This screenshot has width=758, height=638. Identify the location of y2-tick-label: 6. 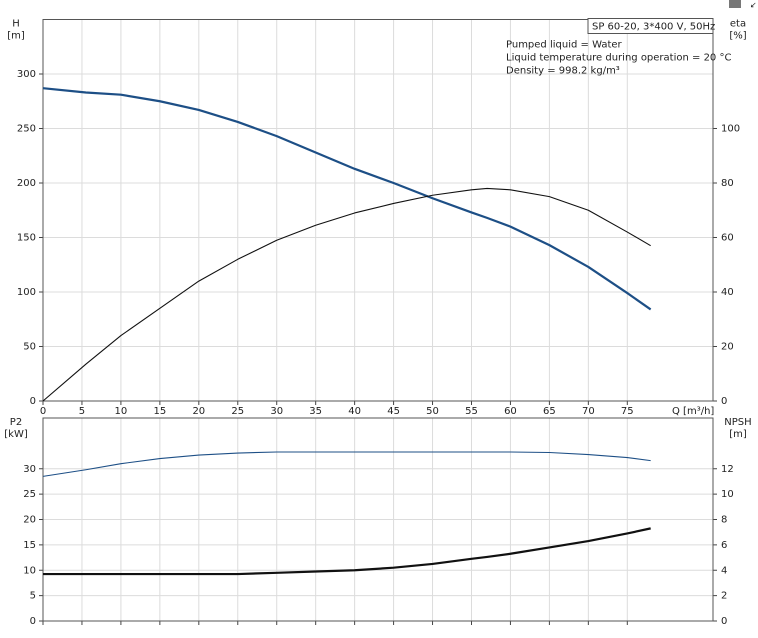
(724, 545).